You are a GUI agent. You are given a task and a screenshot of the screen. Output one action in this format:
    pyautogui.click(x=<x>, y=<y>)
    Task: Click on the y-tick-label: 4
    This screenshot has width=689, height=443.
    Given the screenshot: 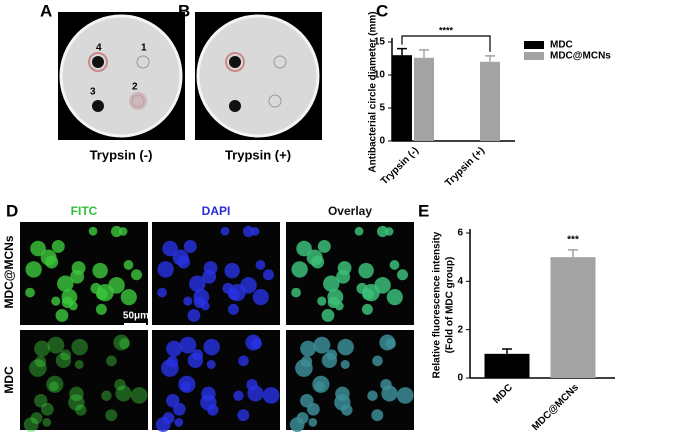 What is the action you would take?
    pyautogui.click(x=460, y=281)
    